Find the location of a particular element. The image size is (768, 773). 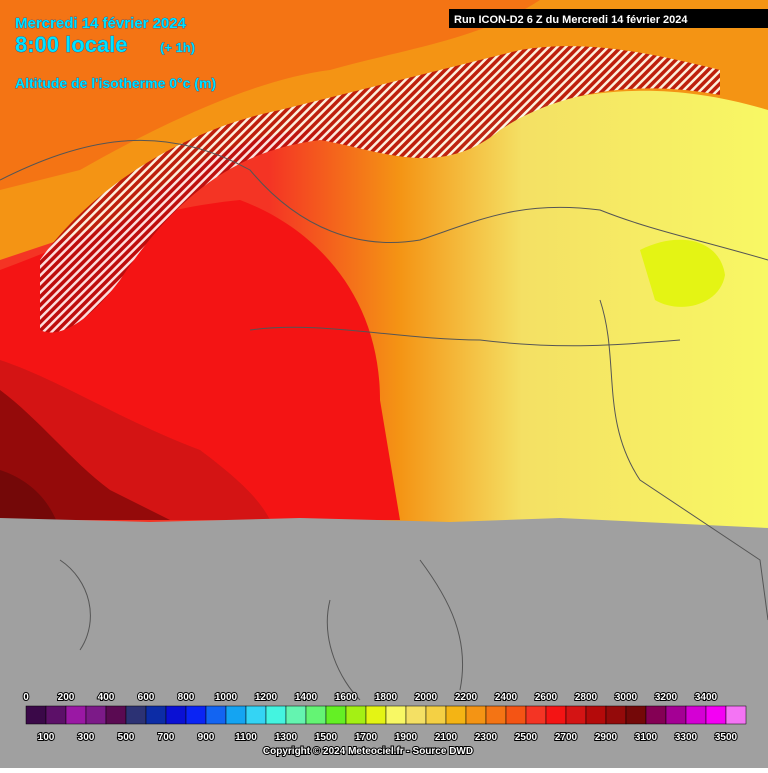

legend-bottom-label: 1500 is located at coordinates (326, 737).